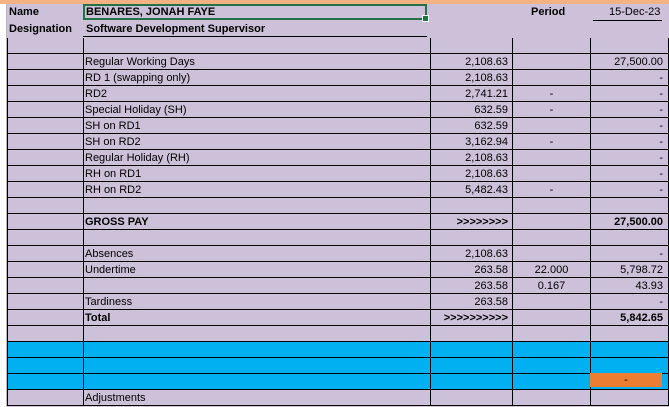 The image size is (669, 407). I want to click on row-label: Special Holiday (SH), so click(256, 110).